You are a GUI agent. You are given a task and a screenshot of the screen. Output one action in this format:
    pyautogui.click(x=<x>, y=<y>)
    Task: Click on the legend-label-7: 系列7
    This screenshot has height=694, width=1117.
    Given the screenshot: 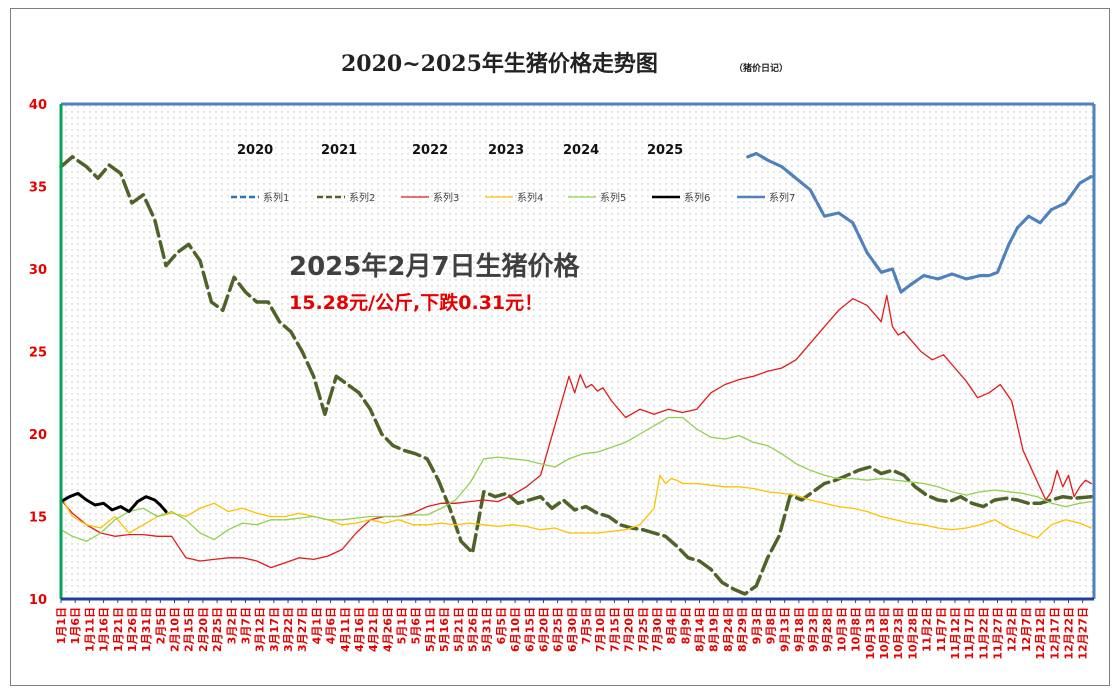 What is the action you would take?
    pyautogui.click(x=782, y=197)
    